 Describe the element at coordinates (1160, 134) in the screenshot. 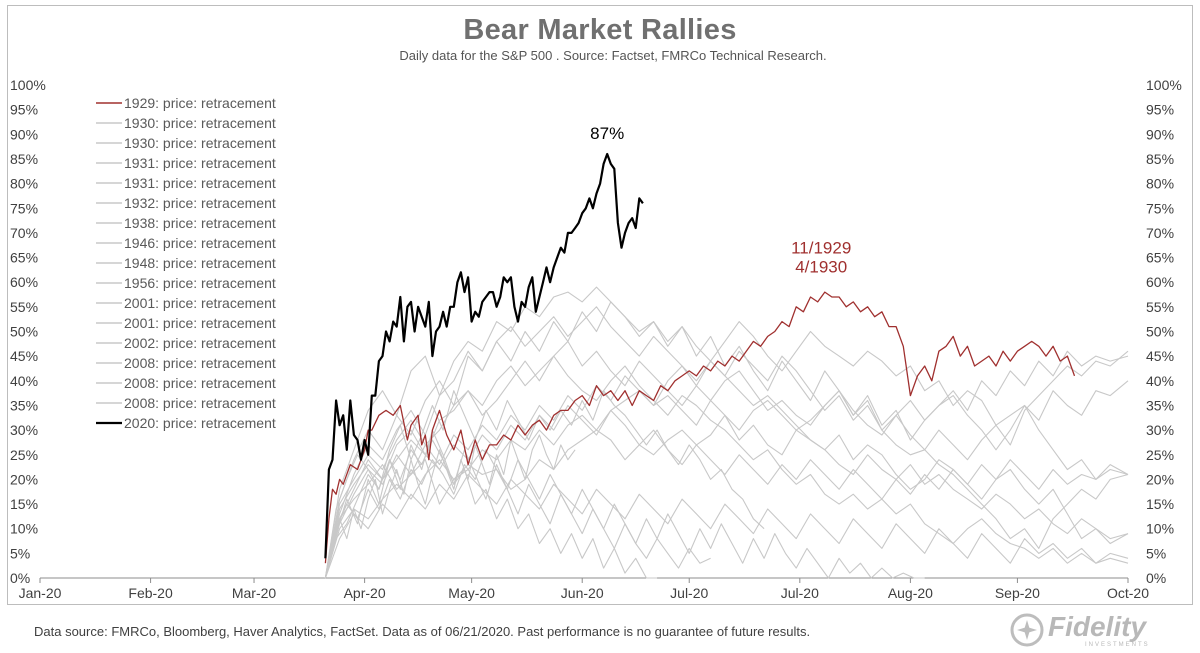

I see `y-tick-label-right: 90%` at that location.